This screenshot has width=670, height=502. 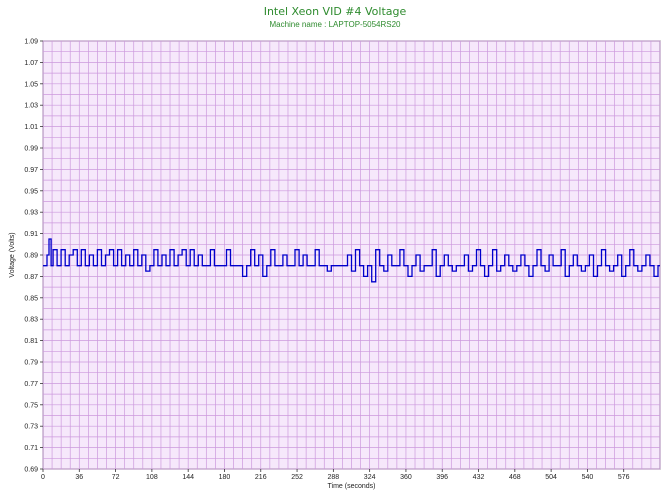 I want to click on y-tick-label: 1.09, so click(x=31, y=42).